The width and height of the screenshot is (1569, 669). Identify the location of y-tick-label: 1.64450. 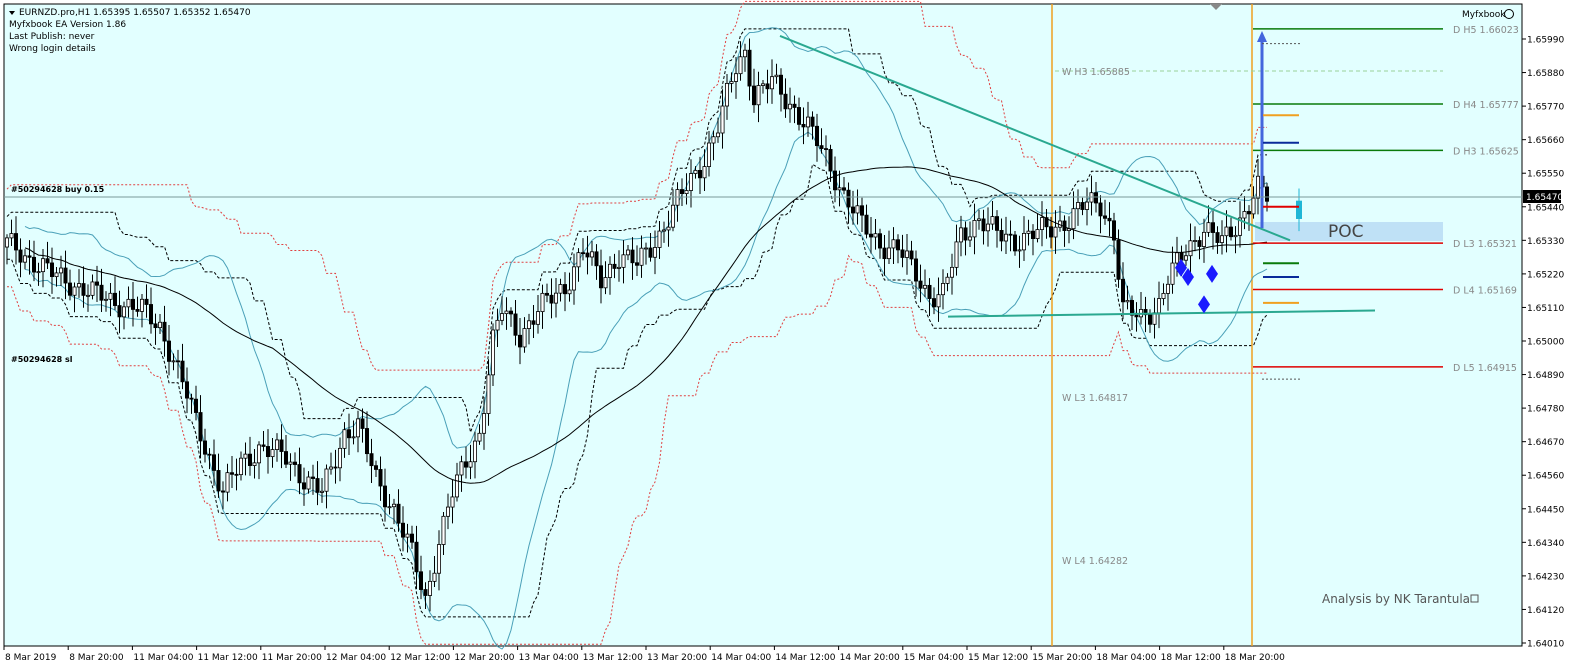
(1545, 510).